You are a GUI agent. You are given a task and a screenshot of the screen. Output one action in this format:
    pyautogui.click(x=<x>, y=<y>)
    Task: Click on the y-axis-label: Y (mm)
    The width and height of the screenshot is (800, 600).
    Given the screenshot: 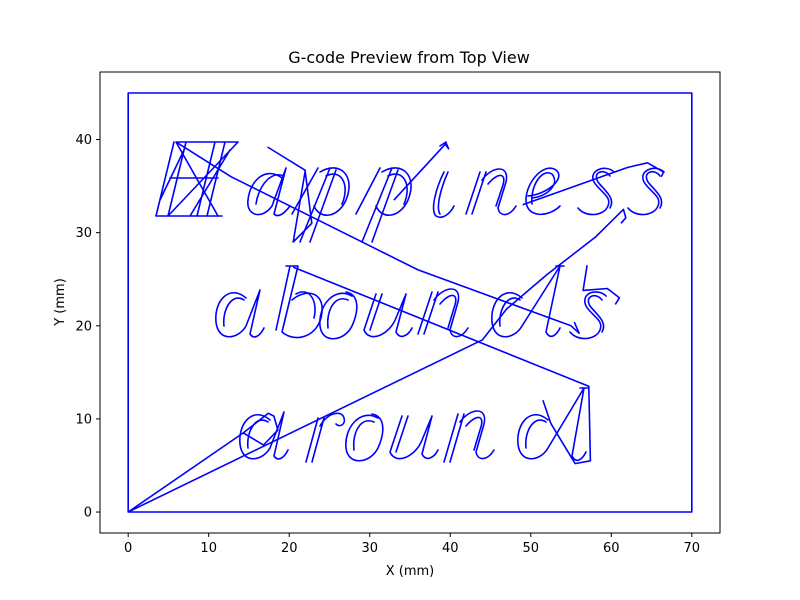 What is the action you would take?
    pyautogui.click(x=60, y=302)
    